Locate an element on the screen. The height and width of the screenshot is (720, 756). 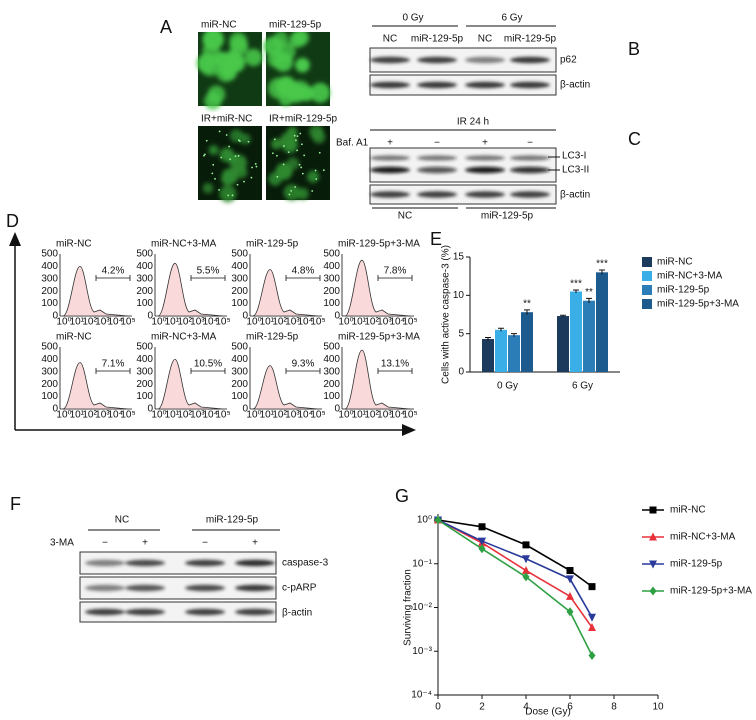
fluorescence-image is located at coordinates (229, 64).